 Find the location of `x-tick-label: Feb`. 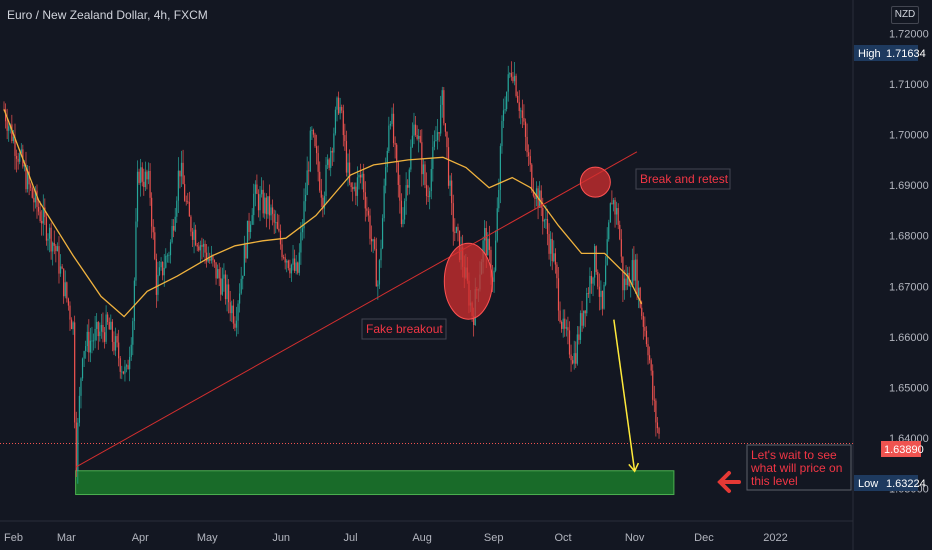

x-tick-label: Feb is located at coordinates (13, 538).